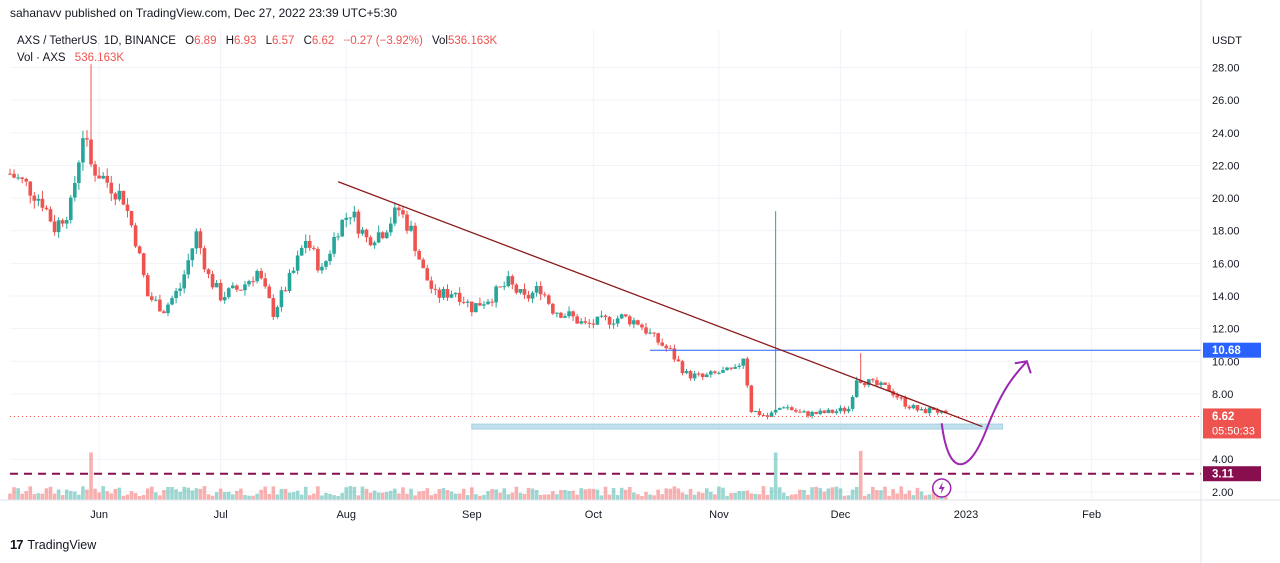  What do you see at coordinates (1222, 493) in the screenshot?
I see `y-tick-label: 2.00` at bounding box center [1222, 493].